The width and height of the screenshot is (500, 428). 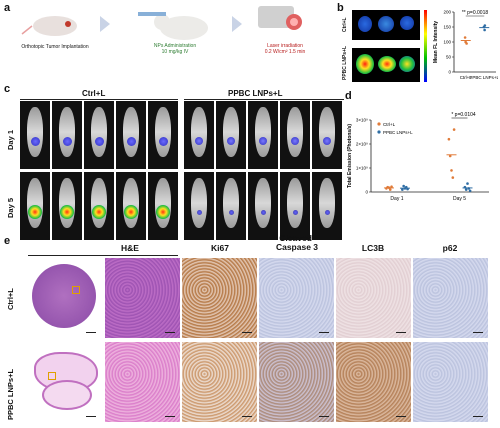 What do you see at coordinates (386, 25) in the screenshot?
I see `b-image-ctrl` at bounding box center [386, 25].